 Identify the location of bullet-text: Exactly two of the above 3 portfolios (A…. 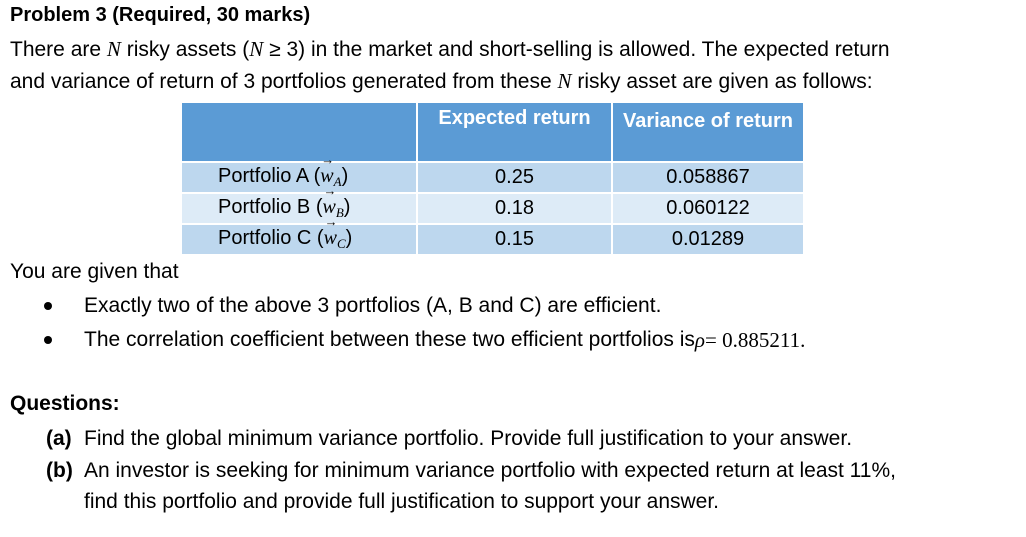
(373, 305).